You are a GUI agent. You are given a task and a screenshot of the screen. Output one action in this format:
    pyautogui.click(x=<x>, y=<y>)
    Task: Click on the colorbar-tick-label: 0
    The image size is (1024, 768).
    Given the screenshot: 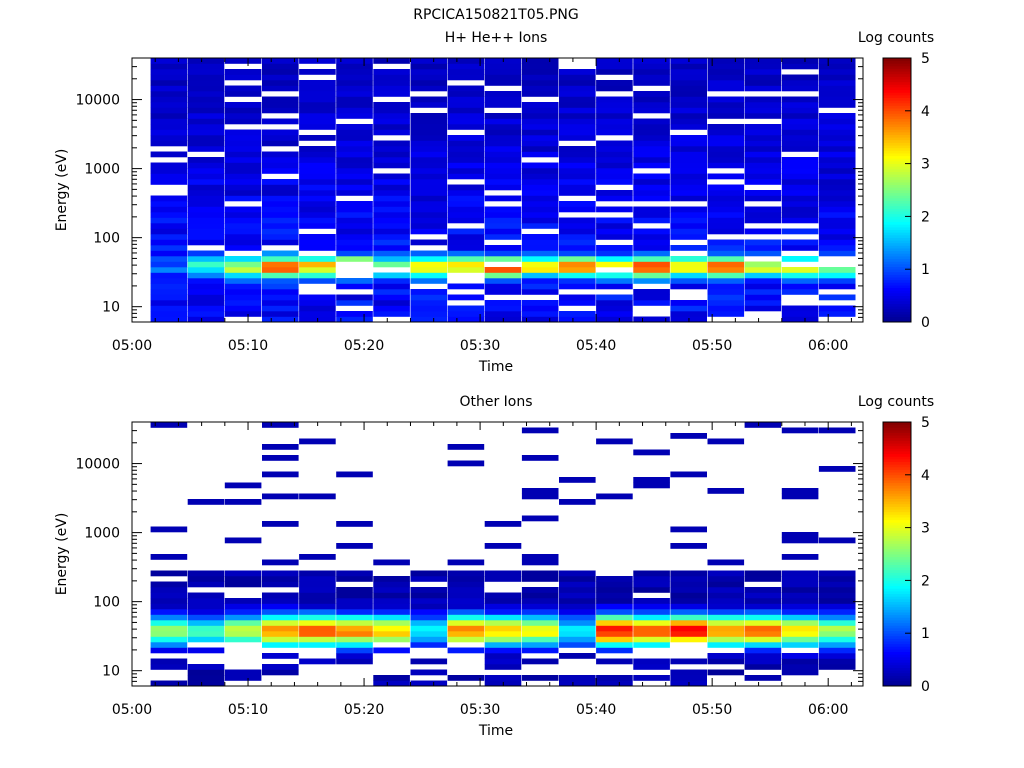 What is the action you would take?
    pyautogui.click(x=925, y=687)
    